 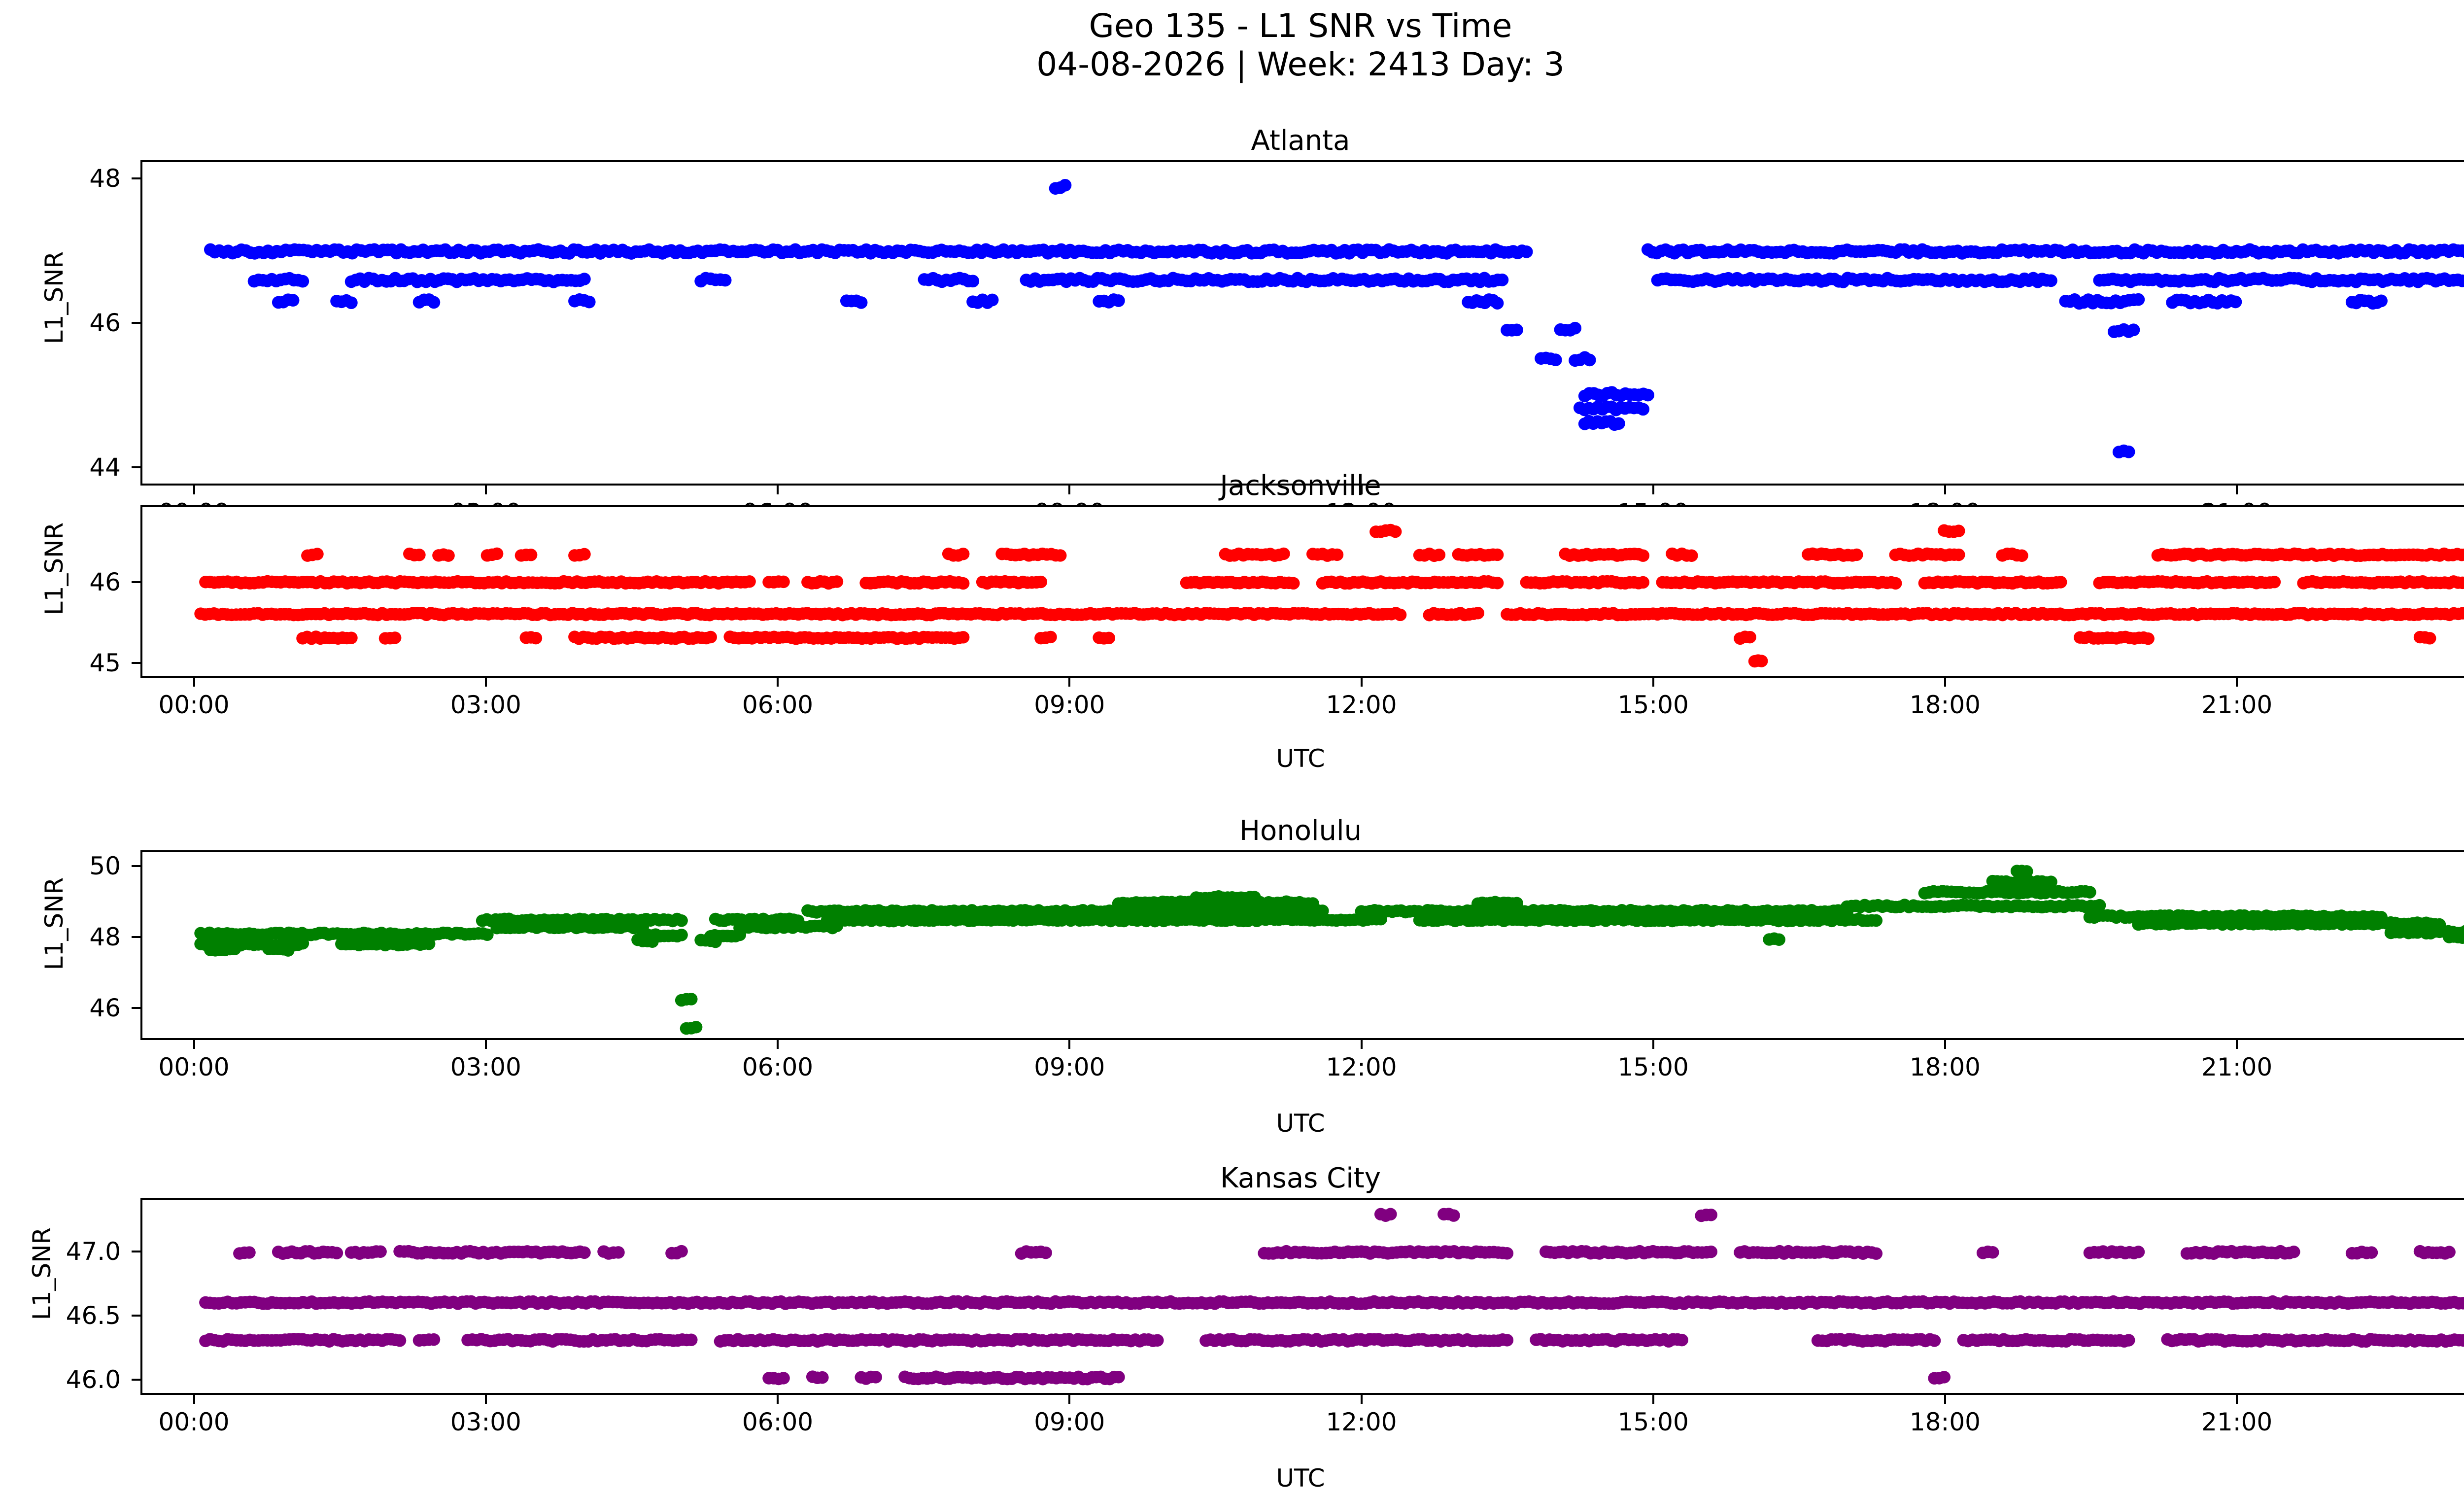 I want to click on plot-area-kansas-city, so click(x=1302, y=1296).